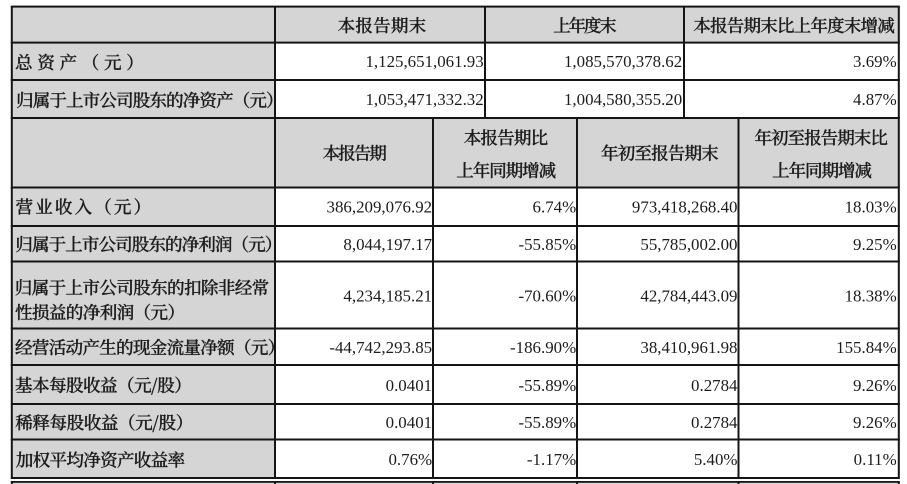 This screenshot has width=907, height=484. Describe the element at coordinates (871, 207) in the screenshot. I see `svg-text: 18.03%` at that location.